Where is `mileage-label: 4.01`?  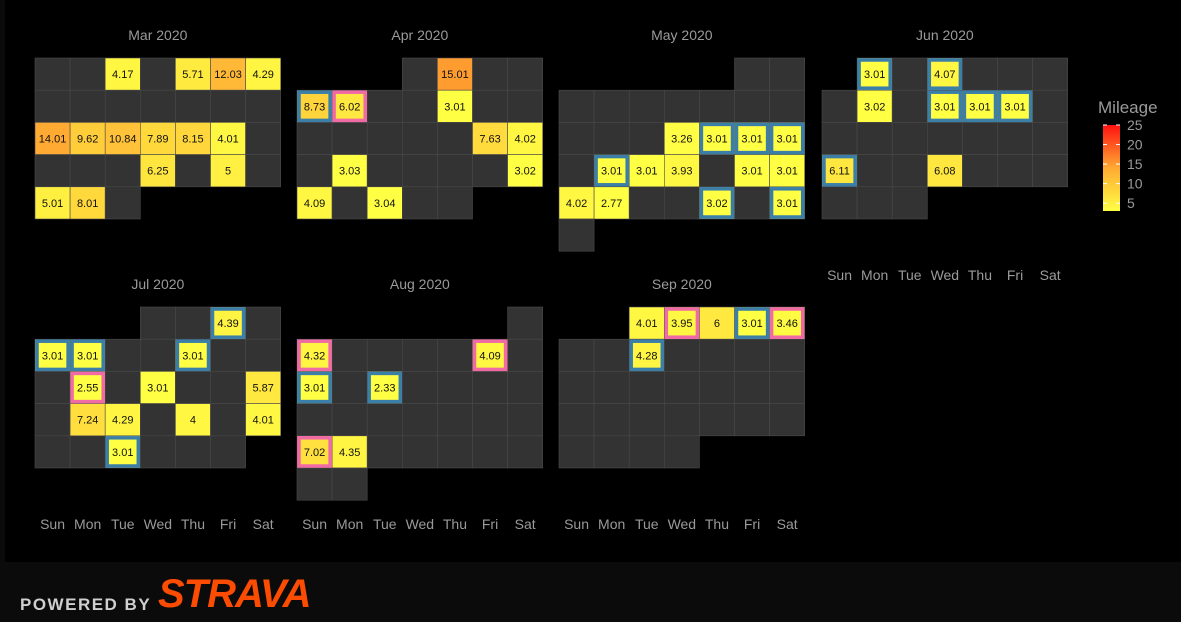
mileage-label: 4.01 is located at coordinates (227, 140).